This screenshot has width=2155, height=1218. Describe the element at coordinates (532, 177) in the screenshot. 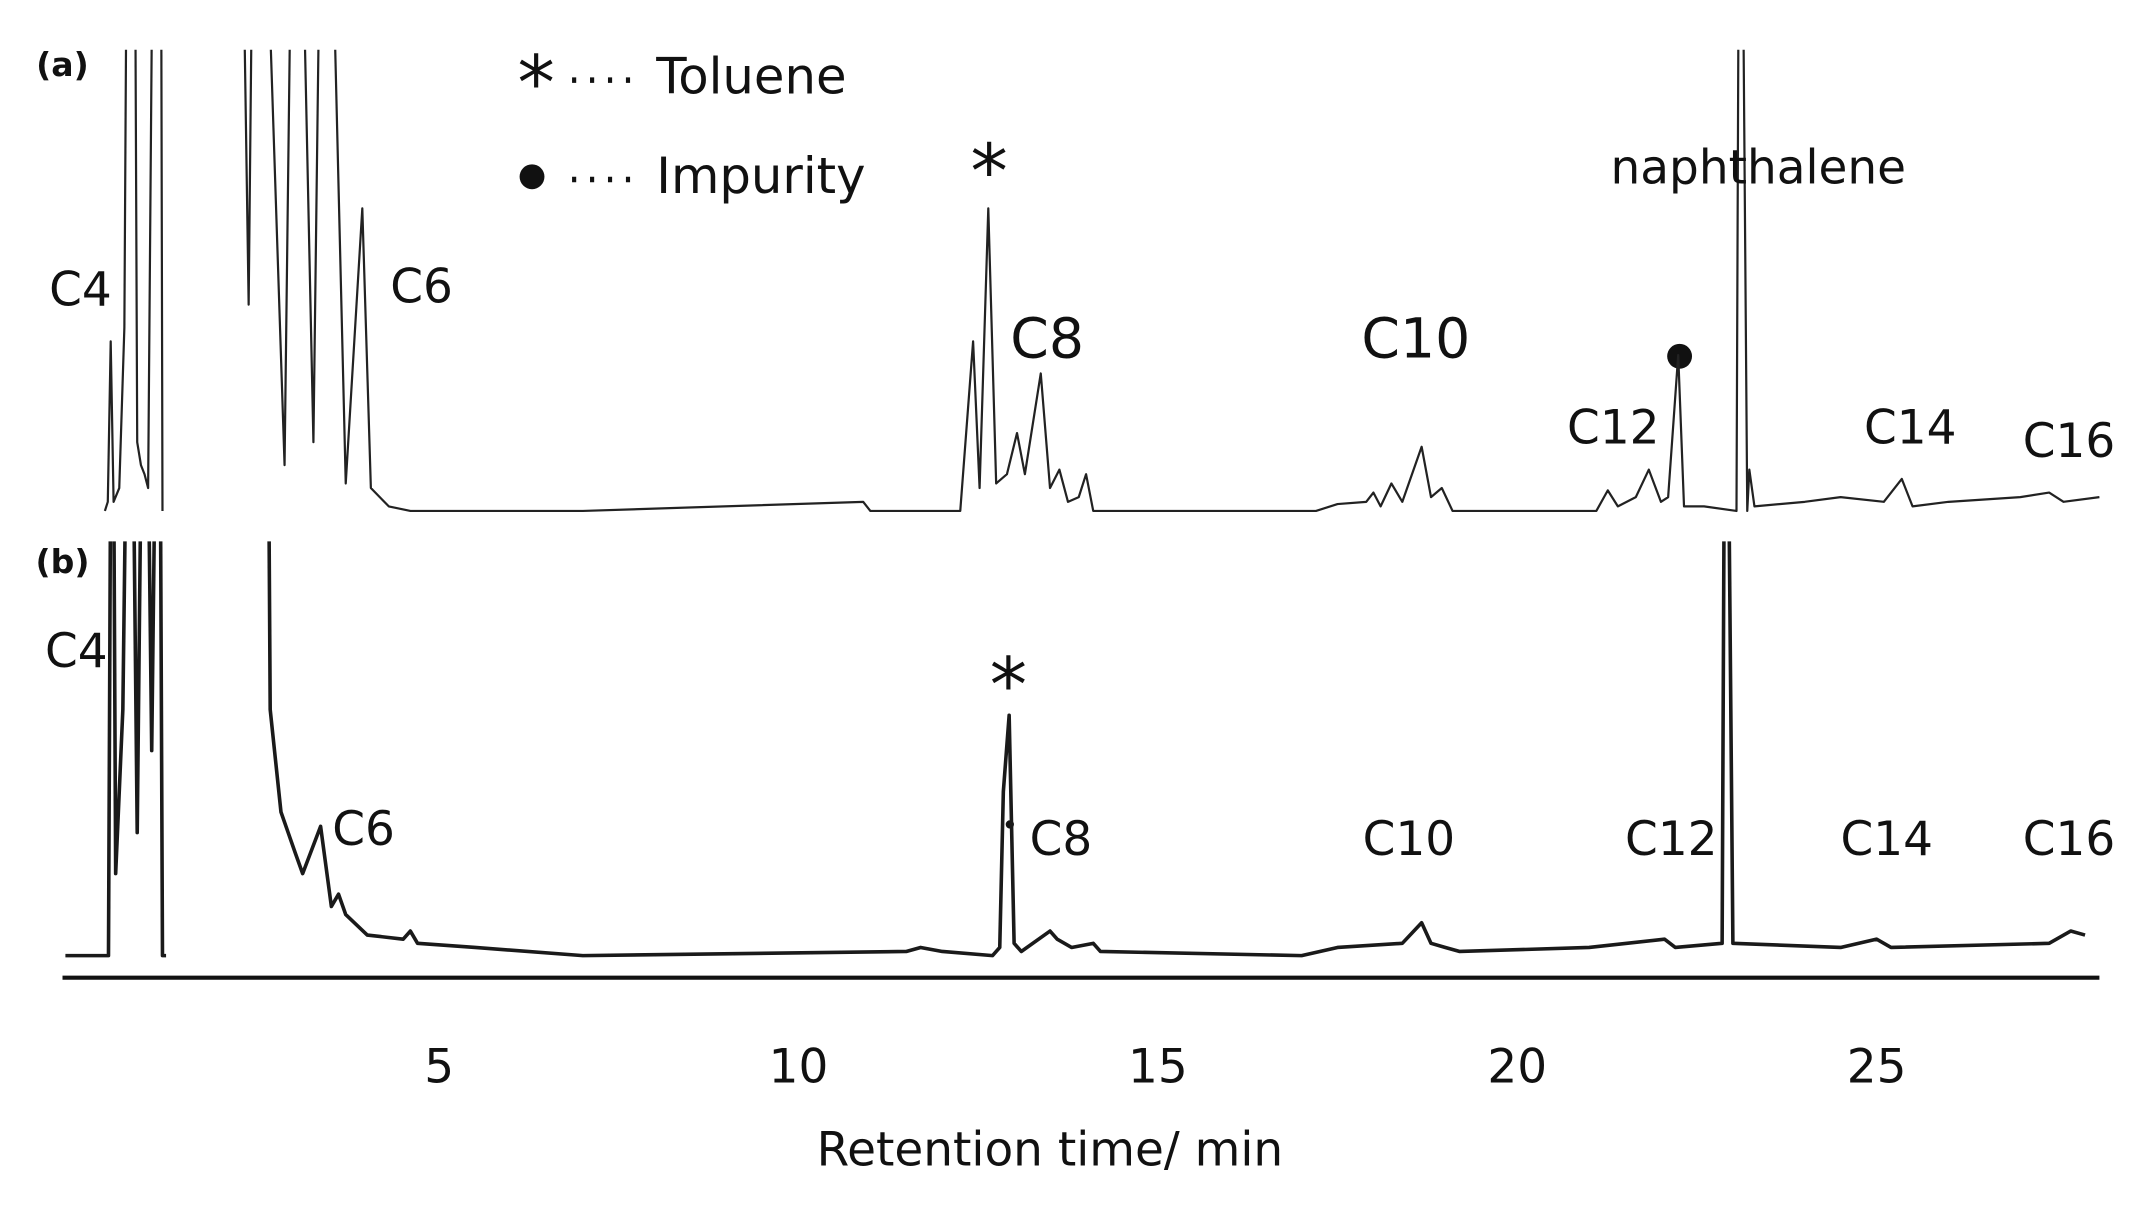

I see `legend-impurity-symbol` at that location.